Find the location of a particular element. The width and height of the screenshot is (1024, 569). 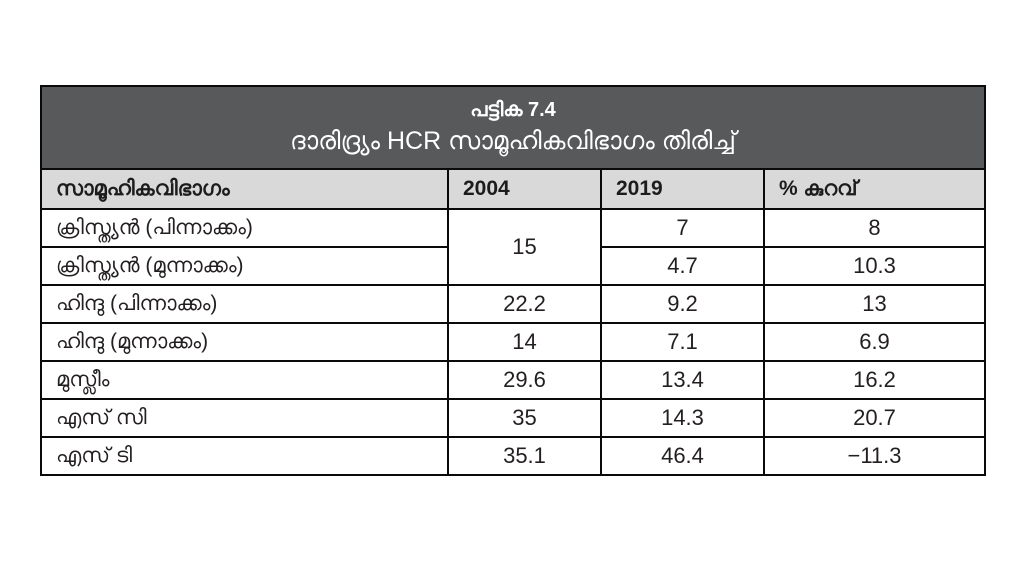

table-row-hindu-forward: ഹിന്ദു (മുന്നാക്കം) 14 7.1 6.9 is located at coordinates (513, 342).